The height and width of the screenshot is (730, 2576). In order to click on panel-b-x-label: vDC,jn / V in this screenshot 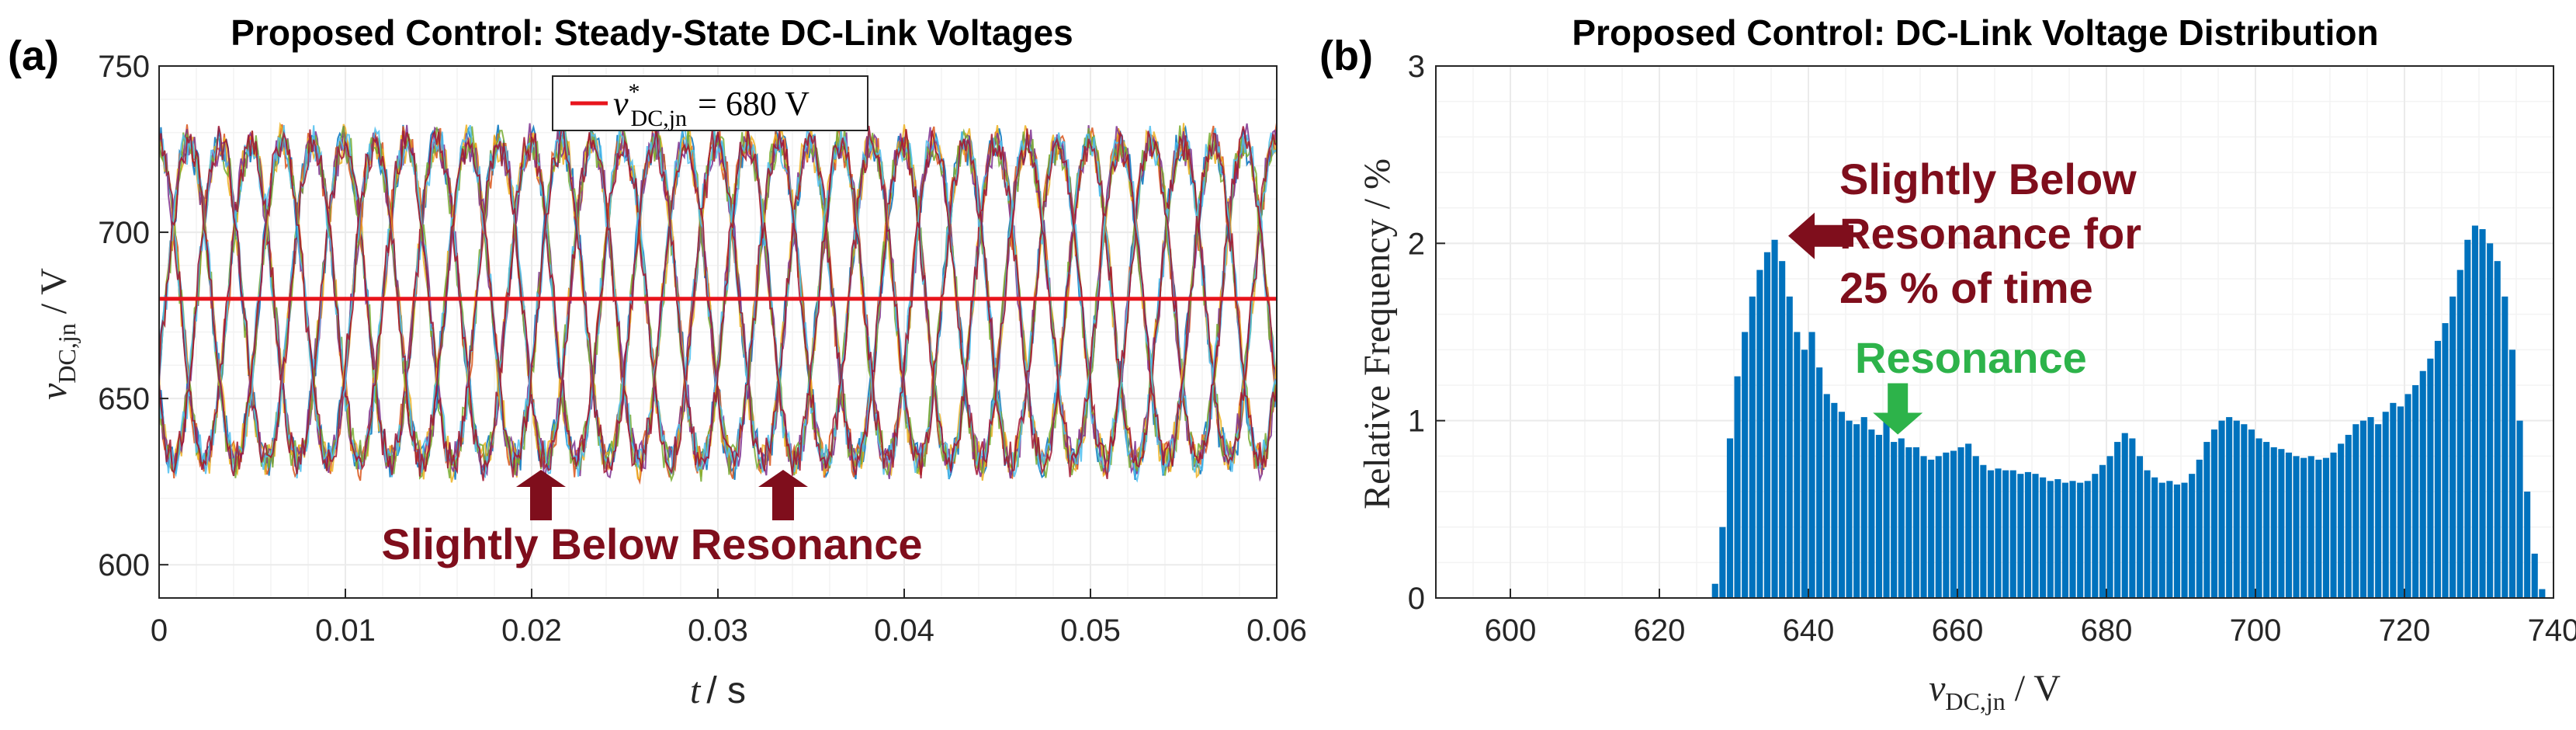, I will do `click(1995, 691)`.